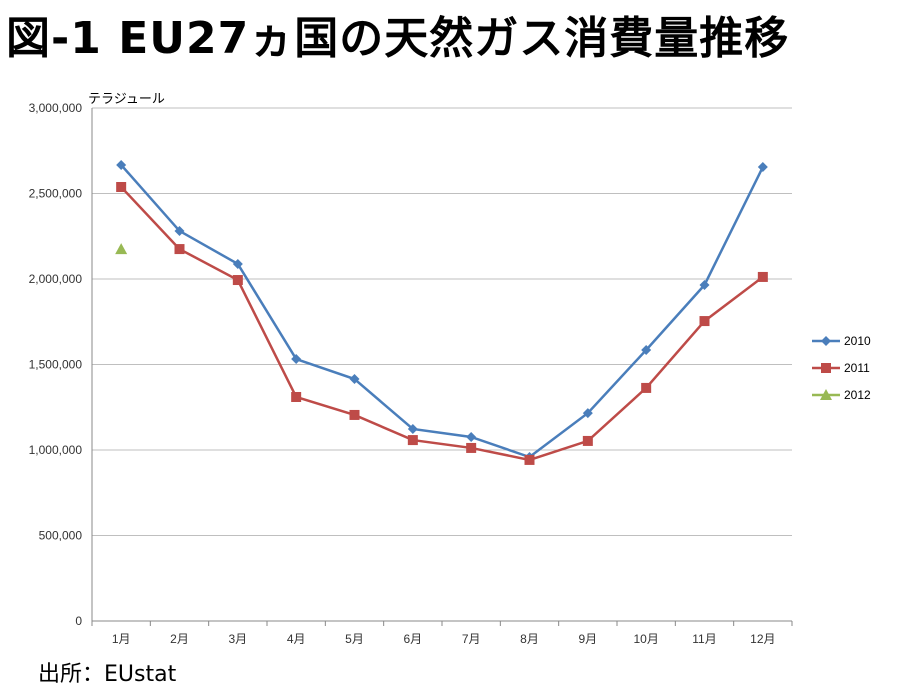 The image size is (900, 698). I want to click on legend-label-2010: 2010, so click(857, 341).